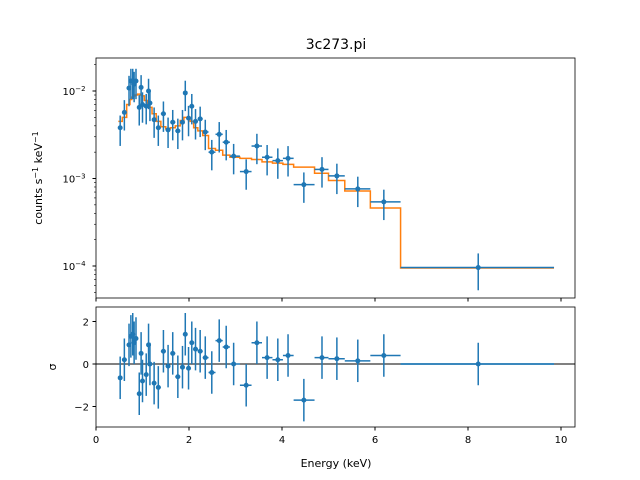  I want to click on y-tick-label: 0, so click(86, 365).